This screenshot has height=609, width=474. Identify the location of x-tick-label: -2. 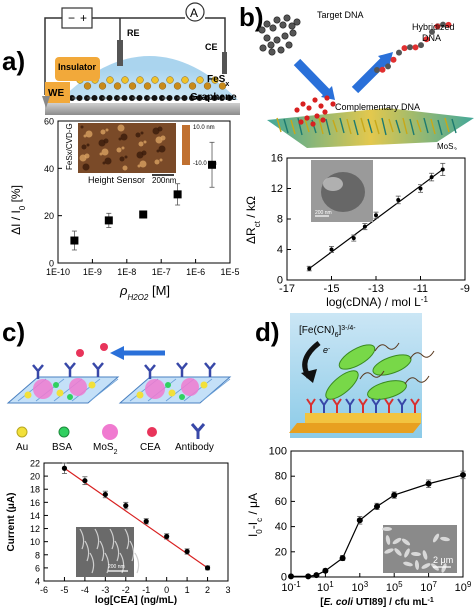
(126, 590).